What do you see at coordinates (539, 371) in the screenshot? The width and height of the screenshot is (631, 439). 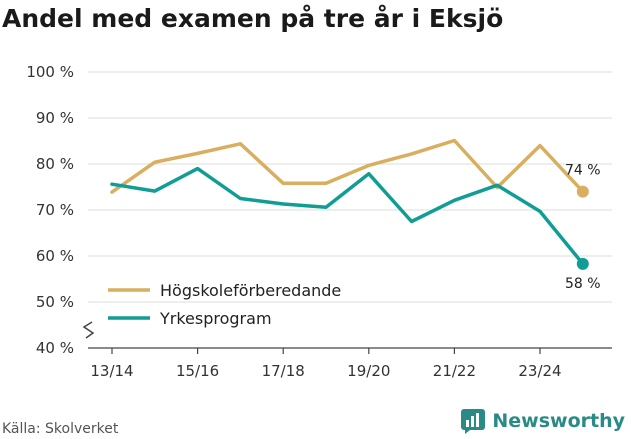 I see `x-tick-label: 23/24` at bounding box center [539, 371].